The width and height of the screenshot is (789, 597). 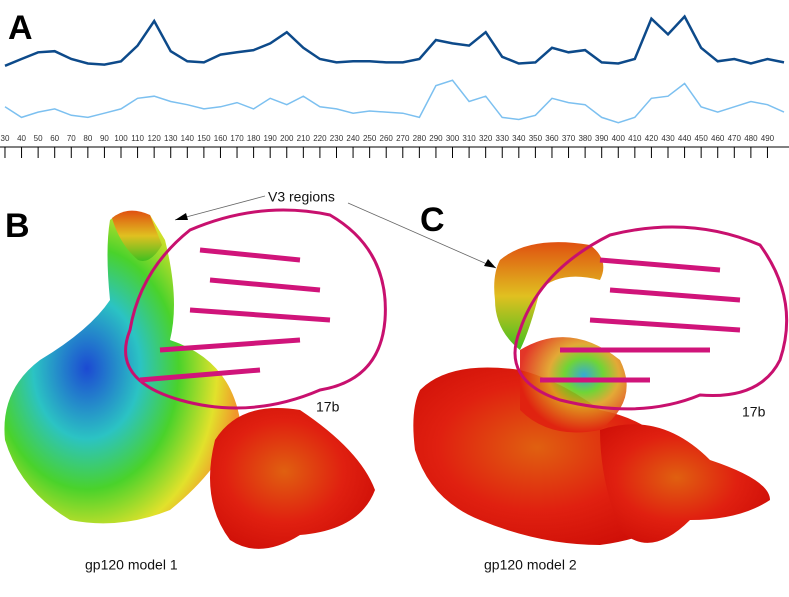 I want to click on x-tick-label: 280, so click(x=420, y=138).